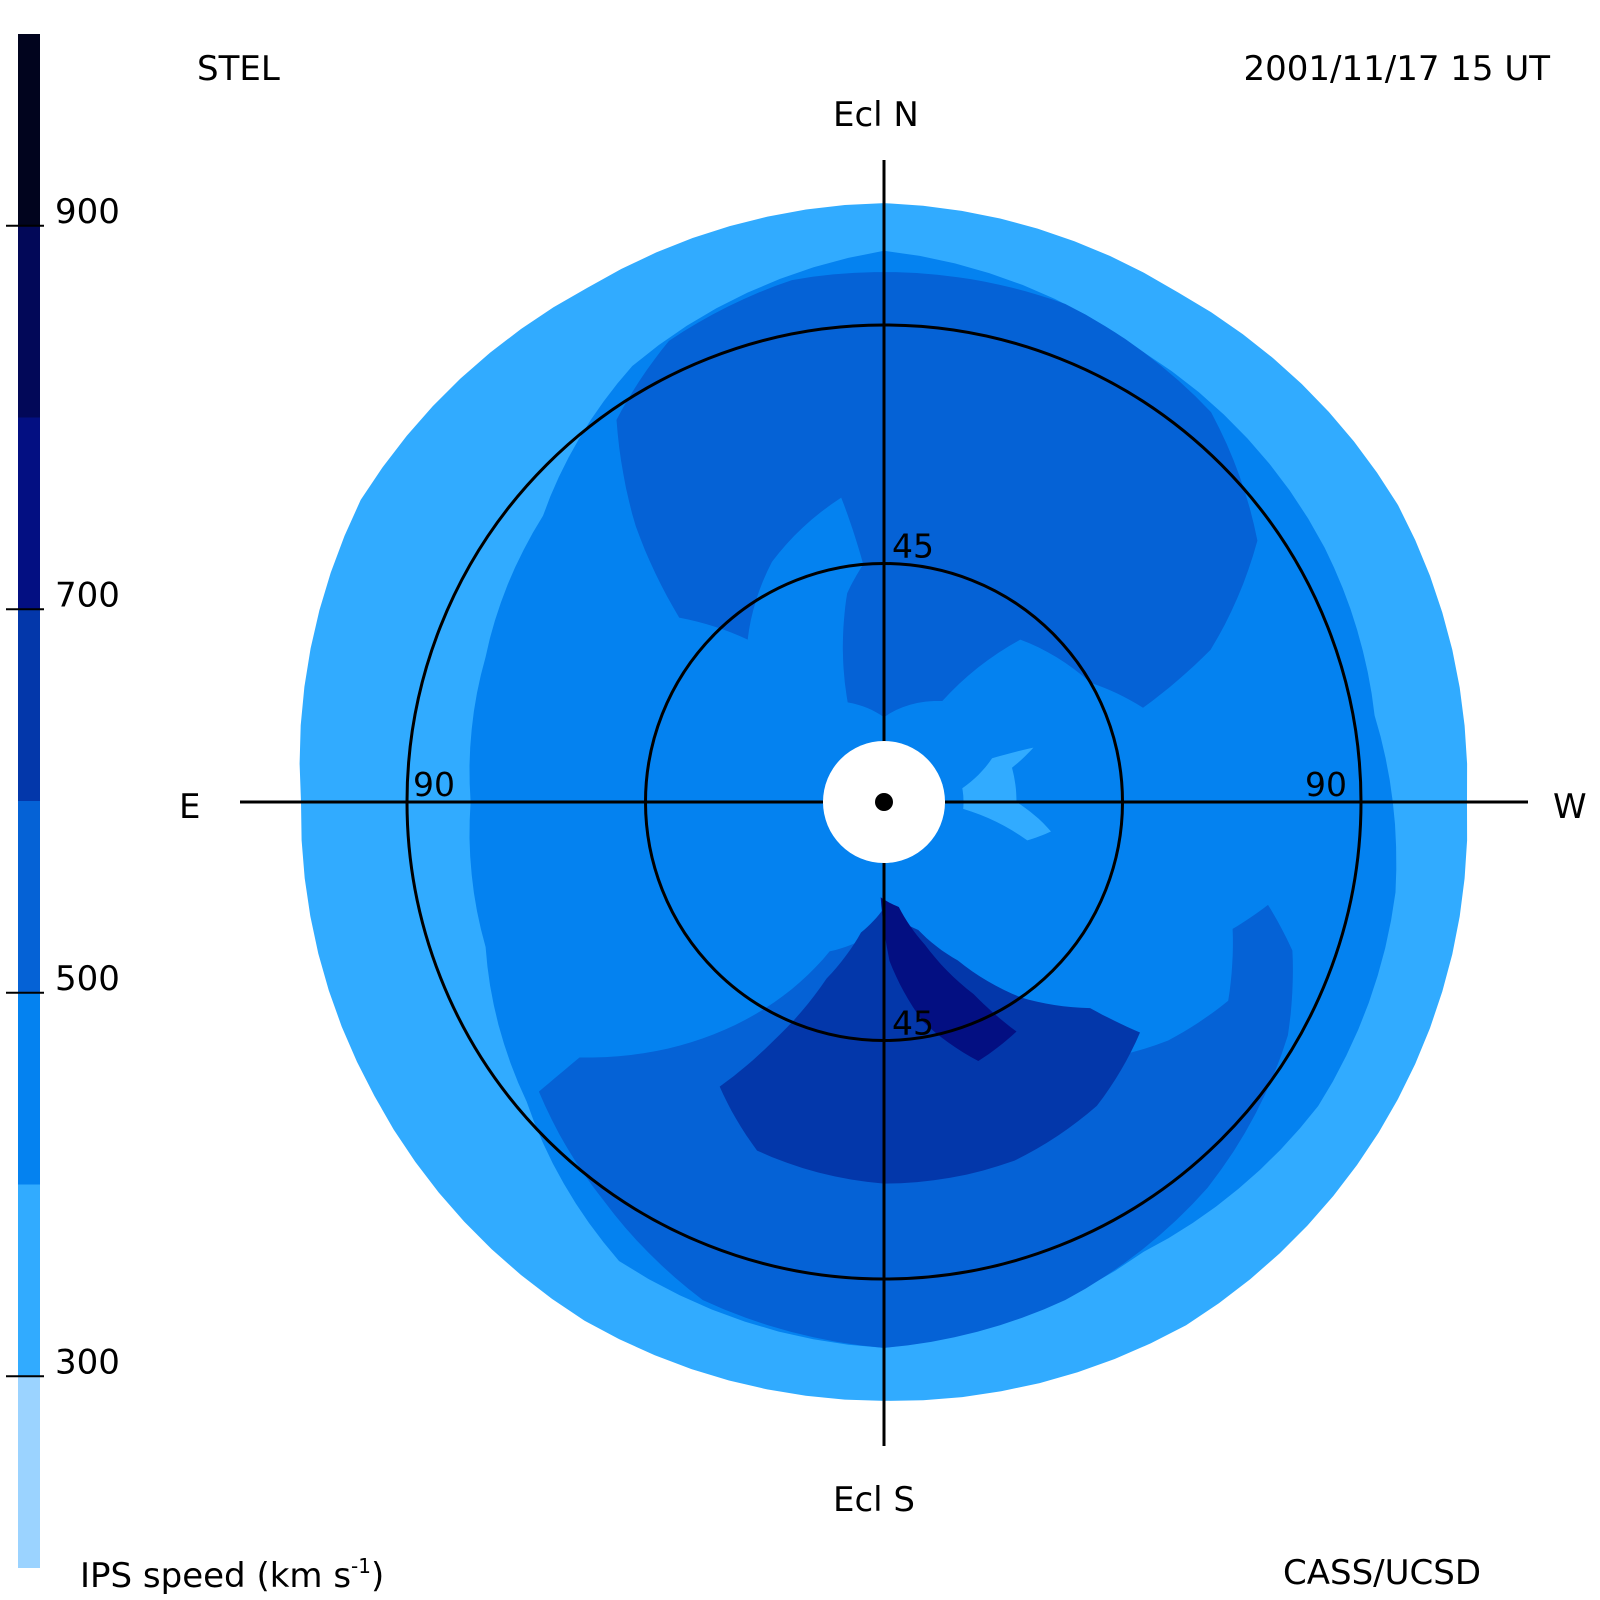 The height and width of the screenshot is (1600, 1600). I want to click on sun-marker, so click(884, 802).